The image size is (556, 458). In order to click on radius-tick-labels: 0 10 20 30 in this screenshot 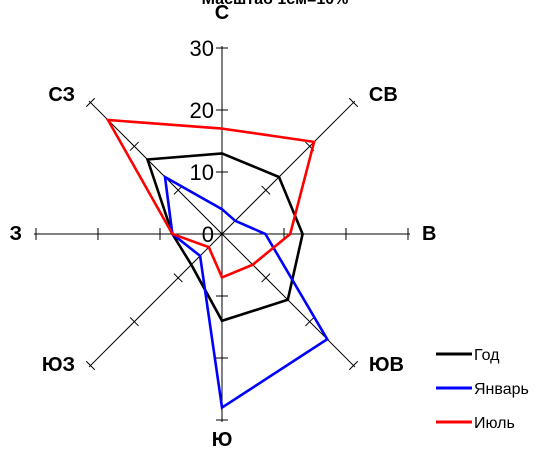, I will do `click(202, 141)`.